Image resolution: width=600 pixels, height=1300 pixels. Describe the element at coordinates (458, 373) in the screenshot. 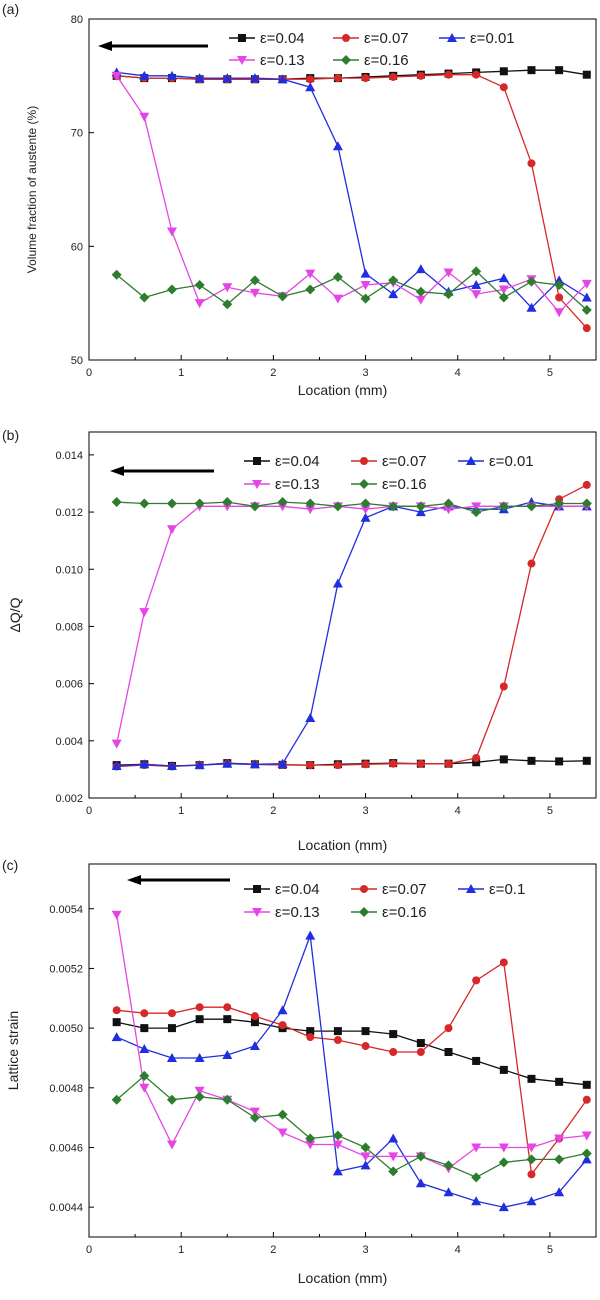

I see `x-tick-label: 4` at that location.